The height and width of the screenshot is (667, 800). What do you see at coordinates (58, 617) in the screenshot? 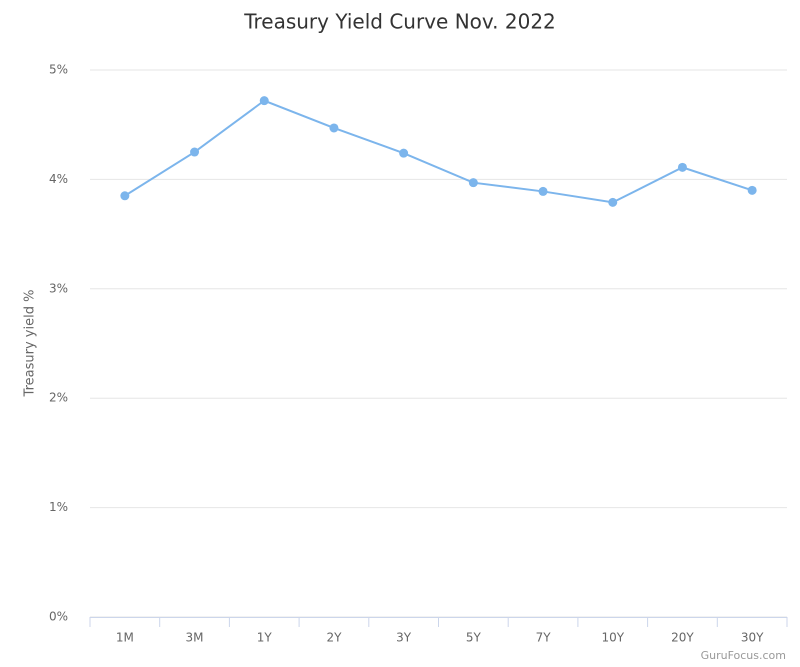
I see `y-tick-label: 0%` at bounding box center [58, 617].